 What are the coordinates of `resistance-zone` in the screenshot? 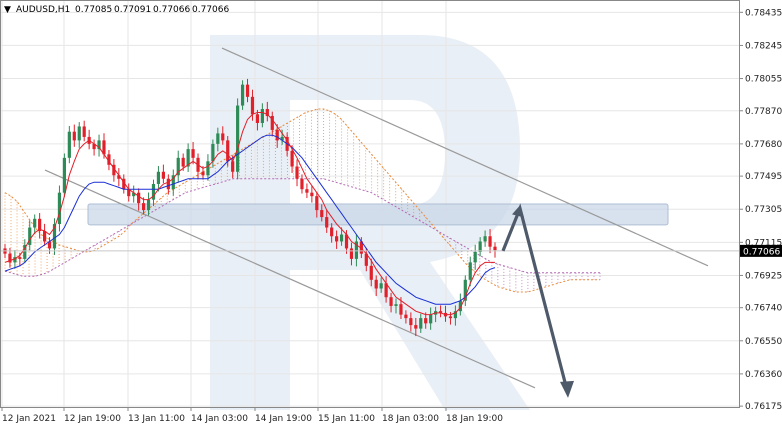 It's located at (378, 214).